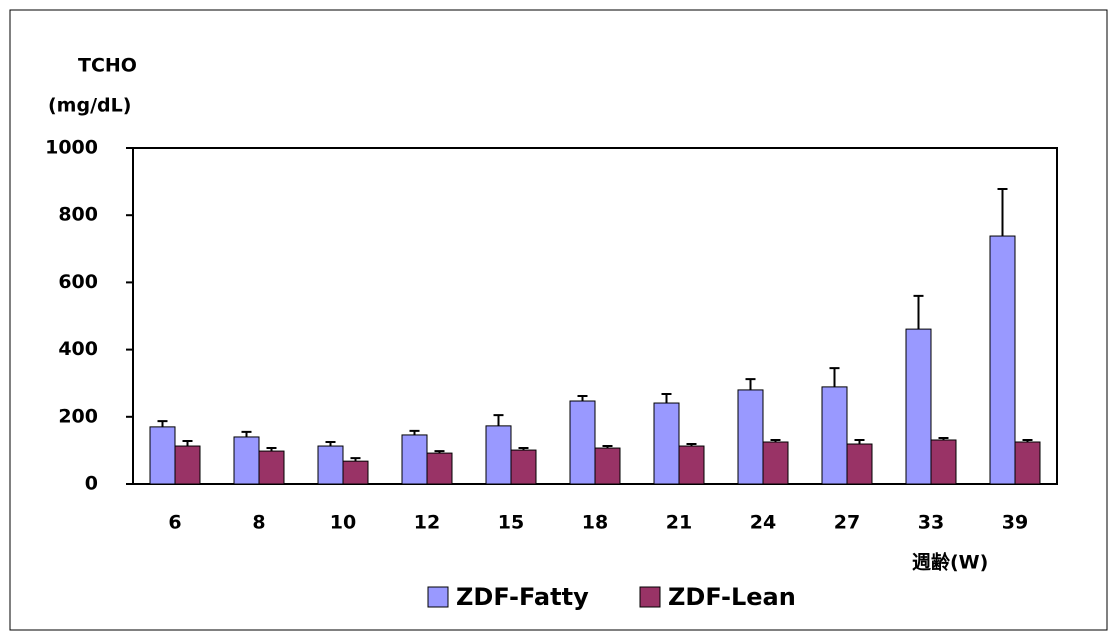  I want to click on x-tick-label: 39, so click(1015, 523).